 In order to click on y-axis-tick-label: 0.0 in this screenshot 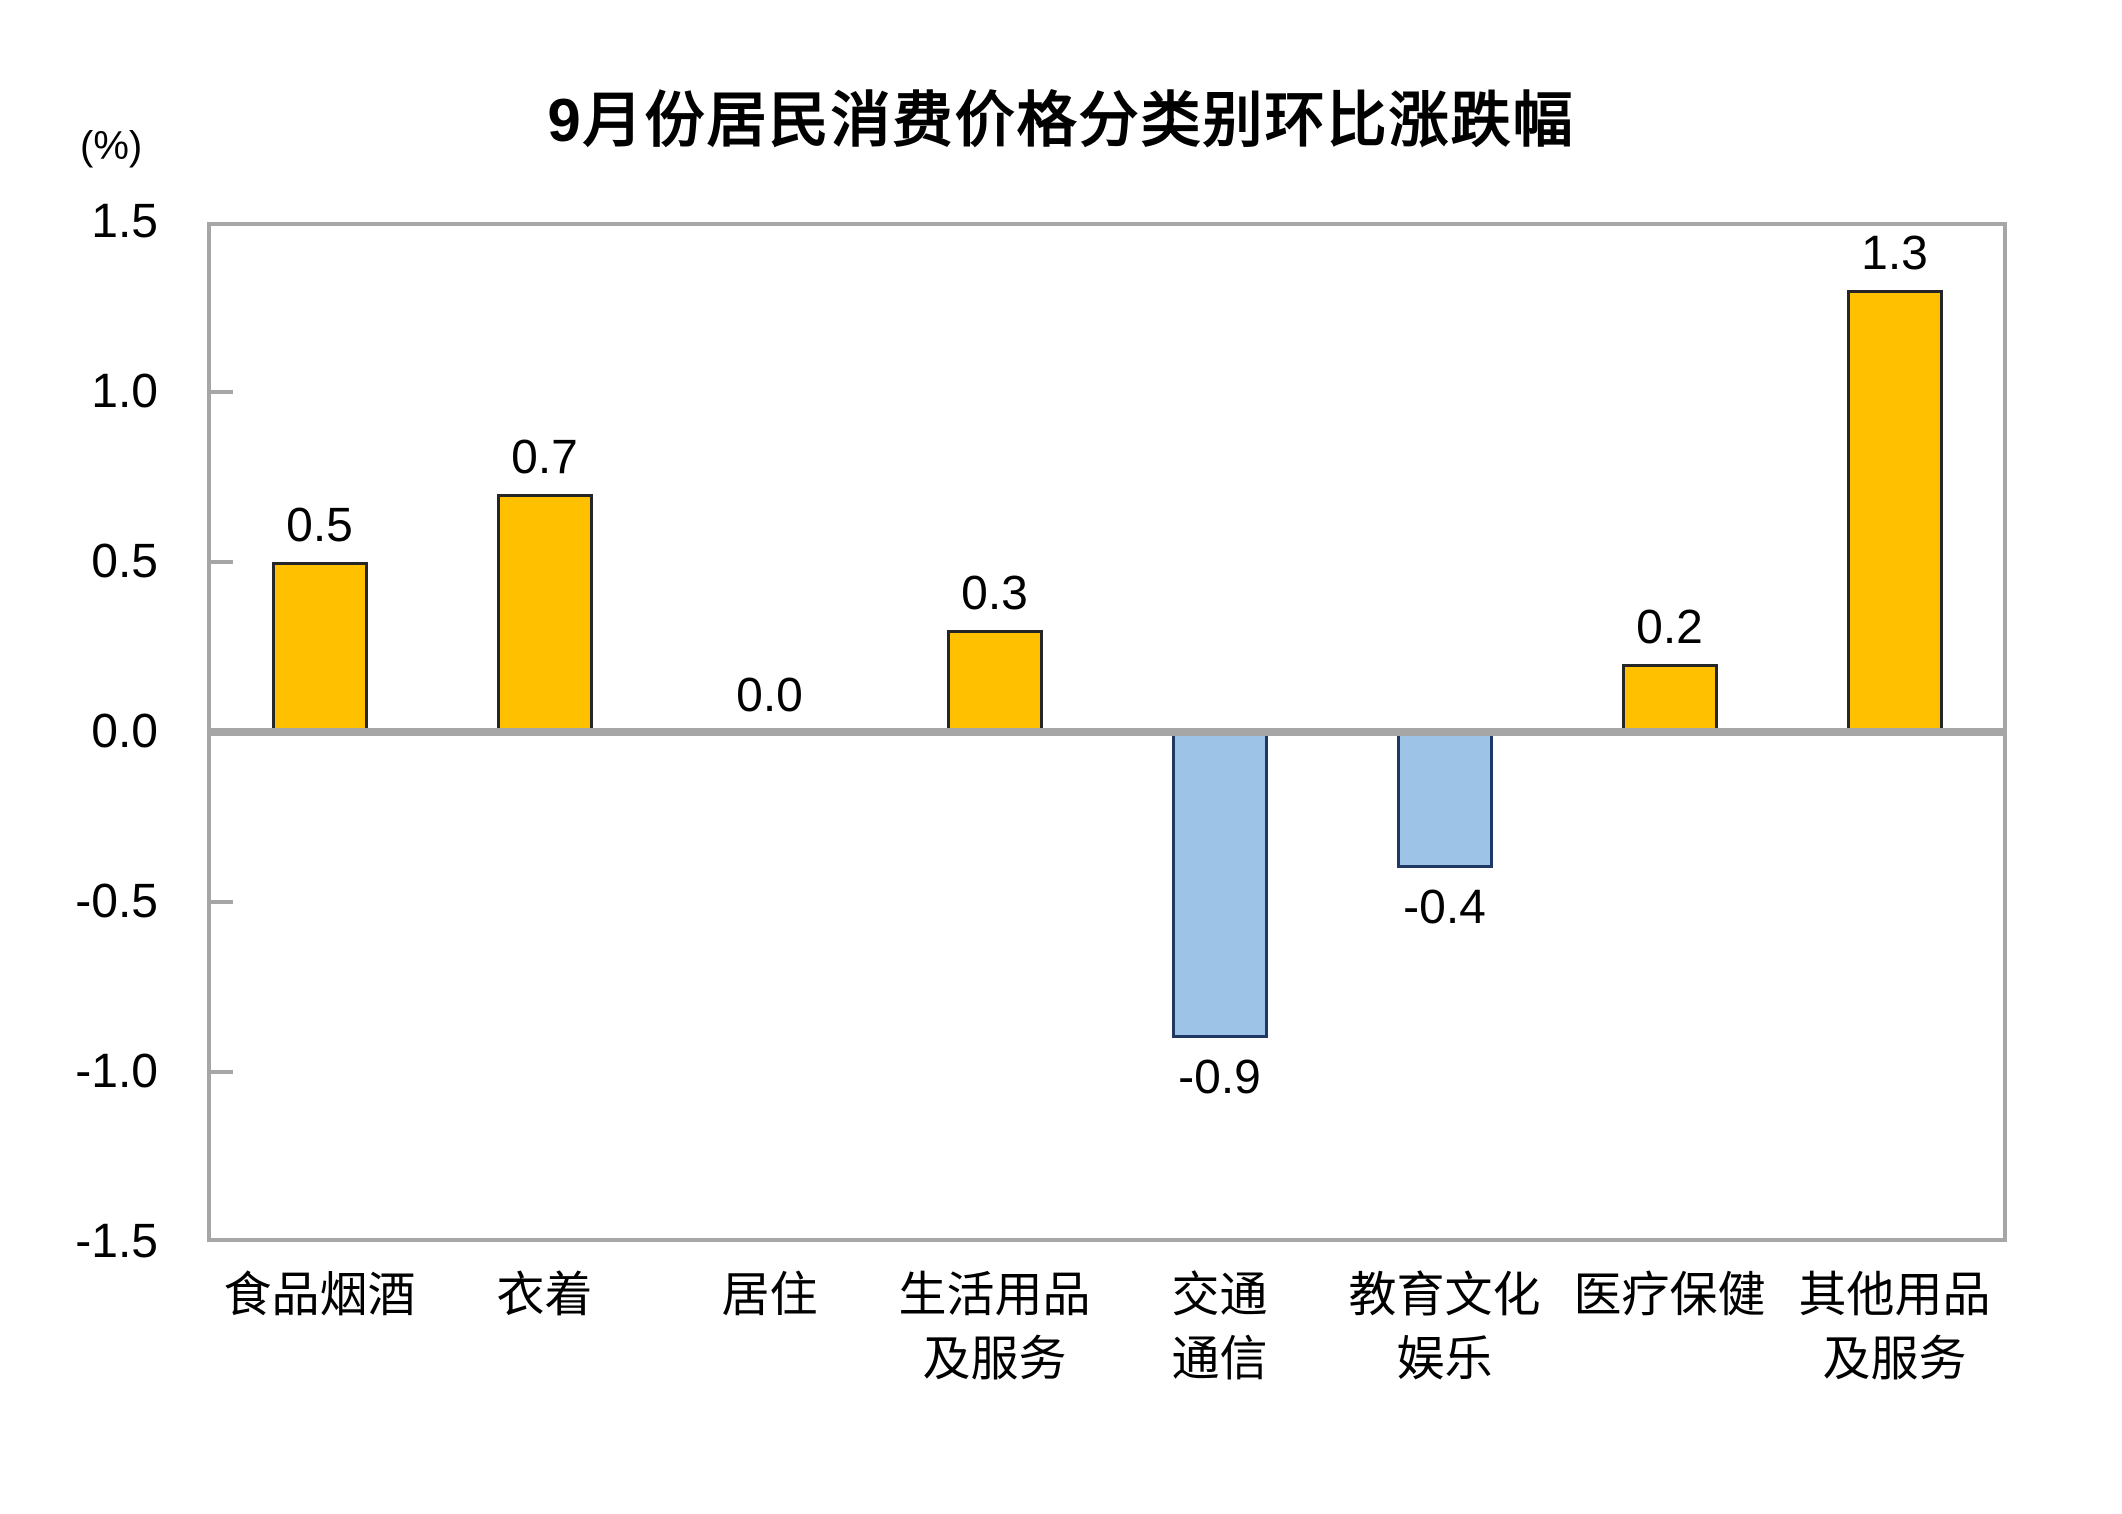, I will do `click(124, 731)`.